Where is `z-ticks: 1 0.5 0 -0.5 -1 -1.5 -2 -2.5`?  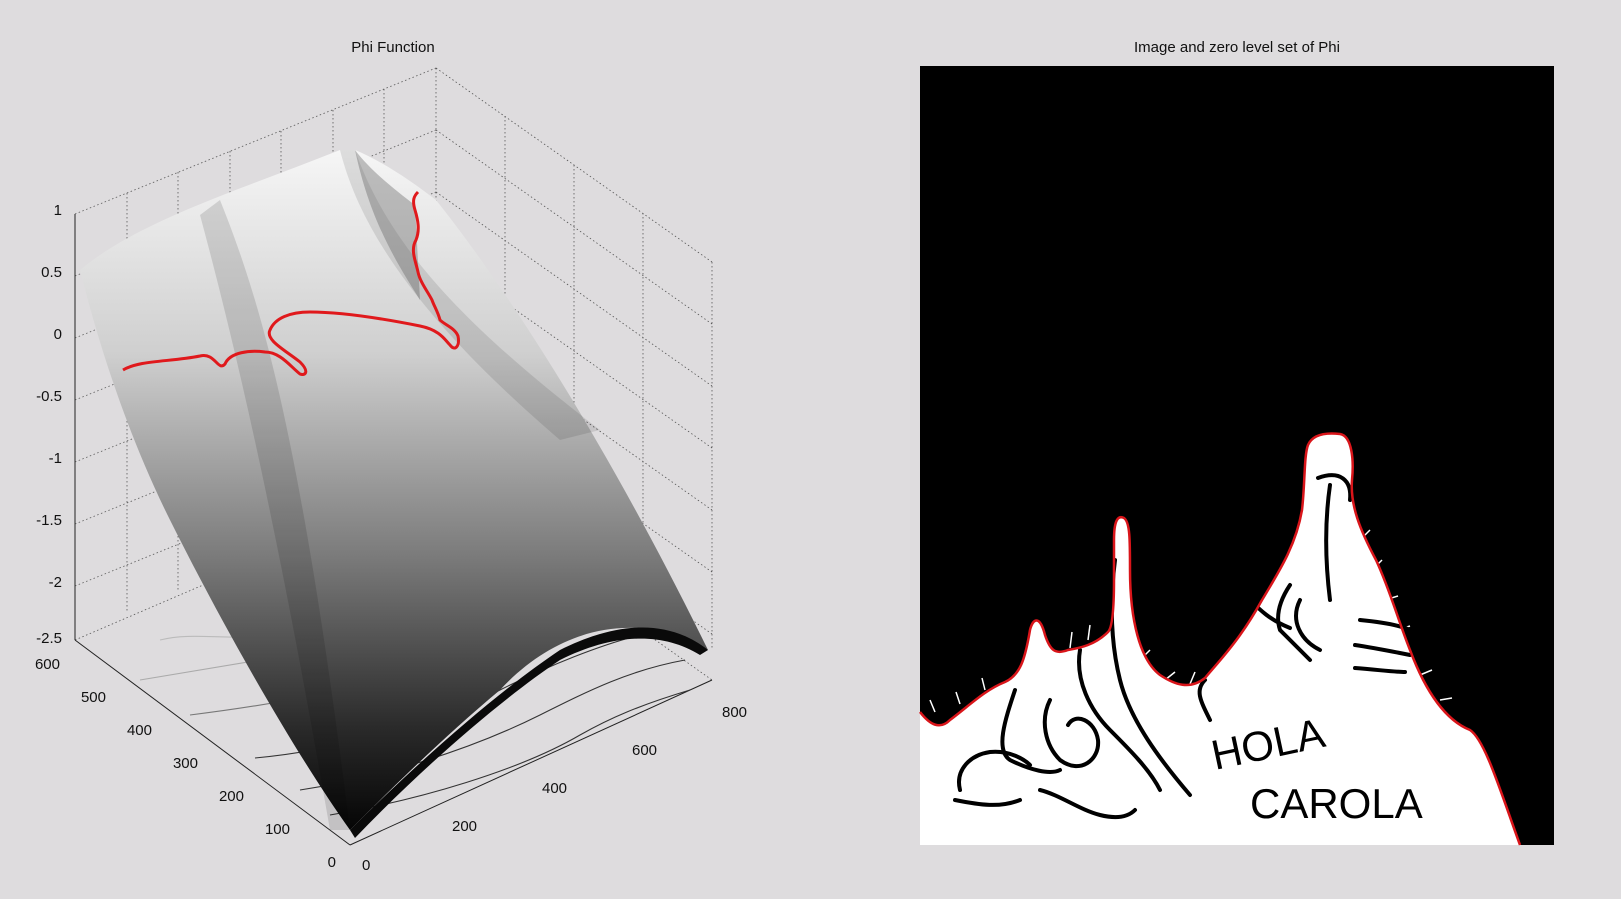
z-ticks: 1 0.5 0 -0.5 -1 -1.5 -2 -2.5 is located at coordinates (49, 424).